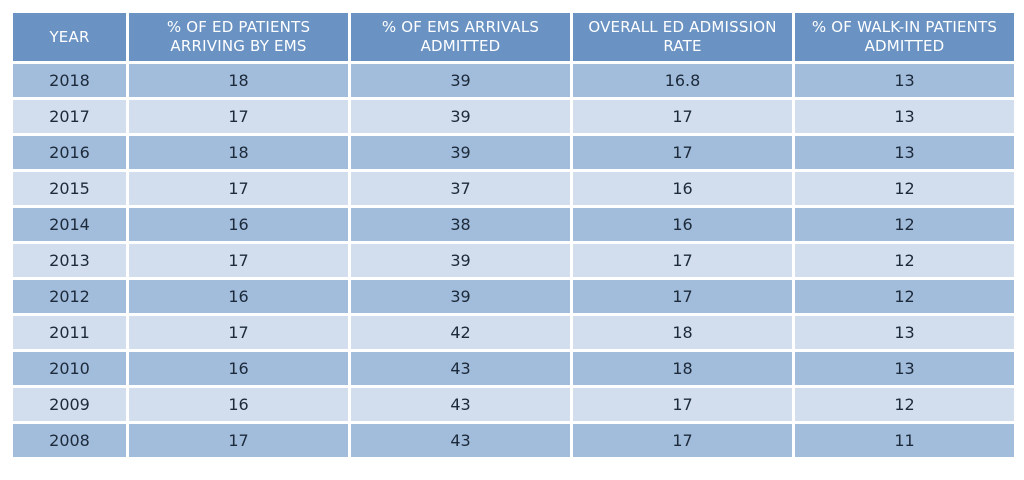  What do you see at coordinates (682, 80) in the screenshot?
I see `cell-overall-admission-rate: 16.8` at bounding box center [682, 80].